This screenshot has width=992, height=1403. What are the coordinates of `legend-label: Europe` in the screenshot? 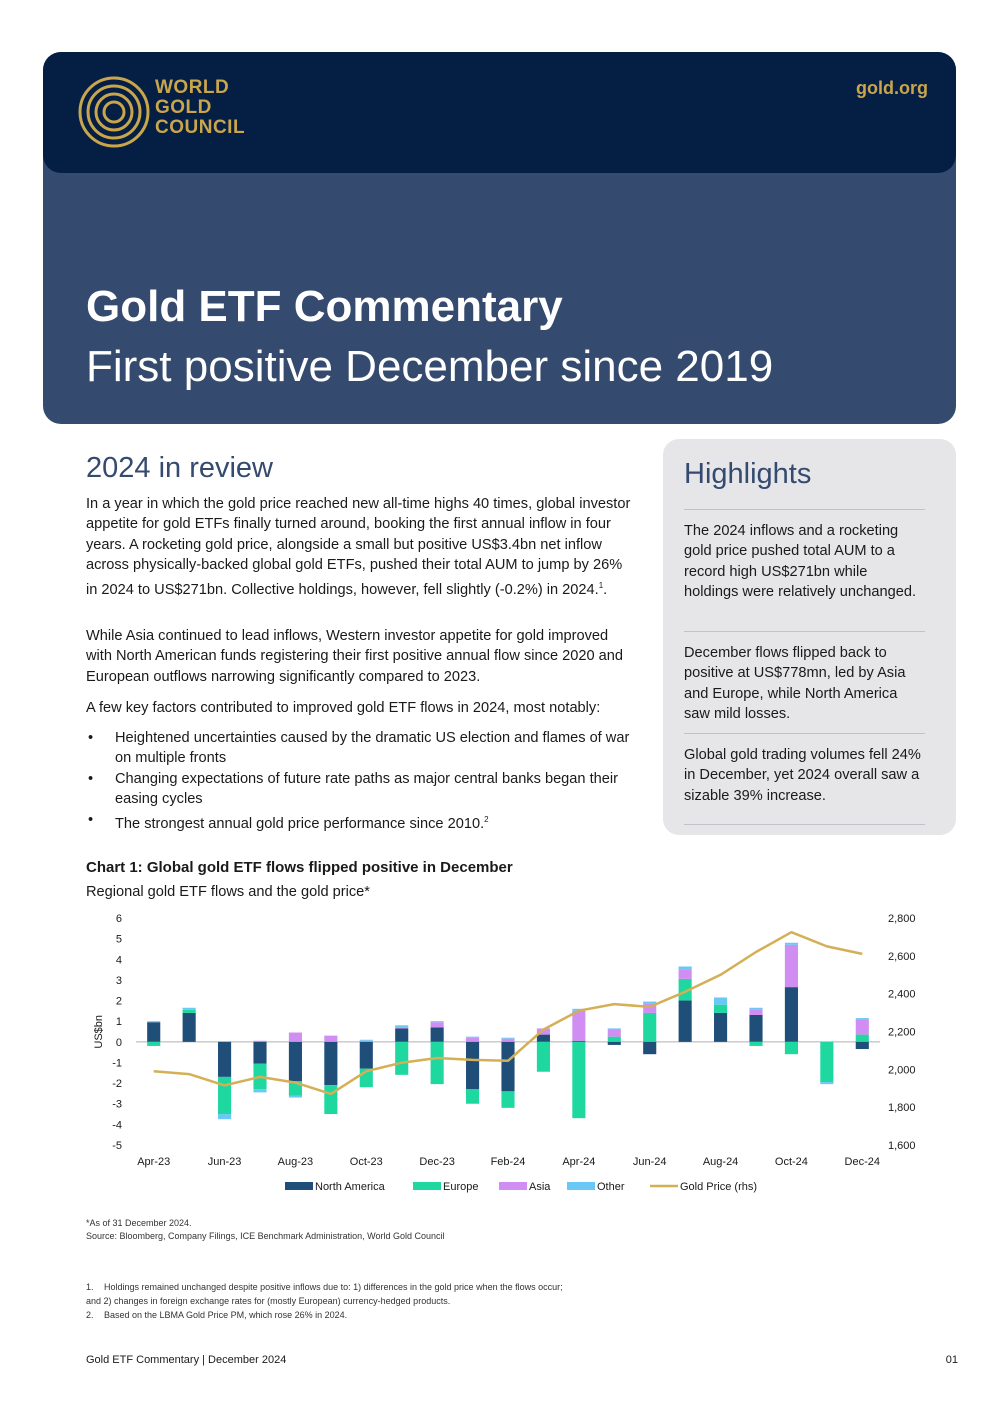 It's located at (460, 1187).